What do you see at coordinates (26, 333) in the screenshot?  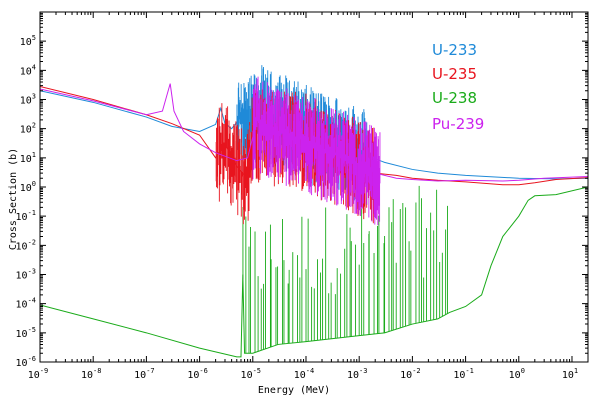 I see `y-tick-label: 10⁻⁵` at bounding box center [26, 333].